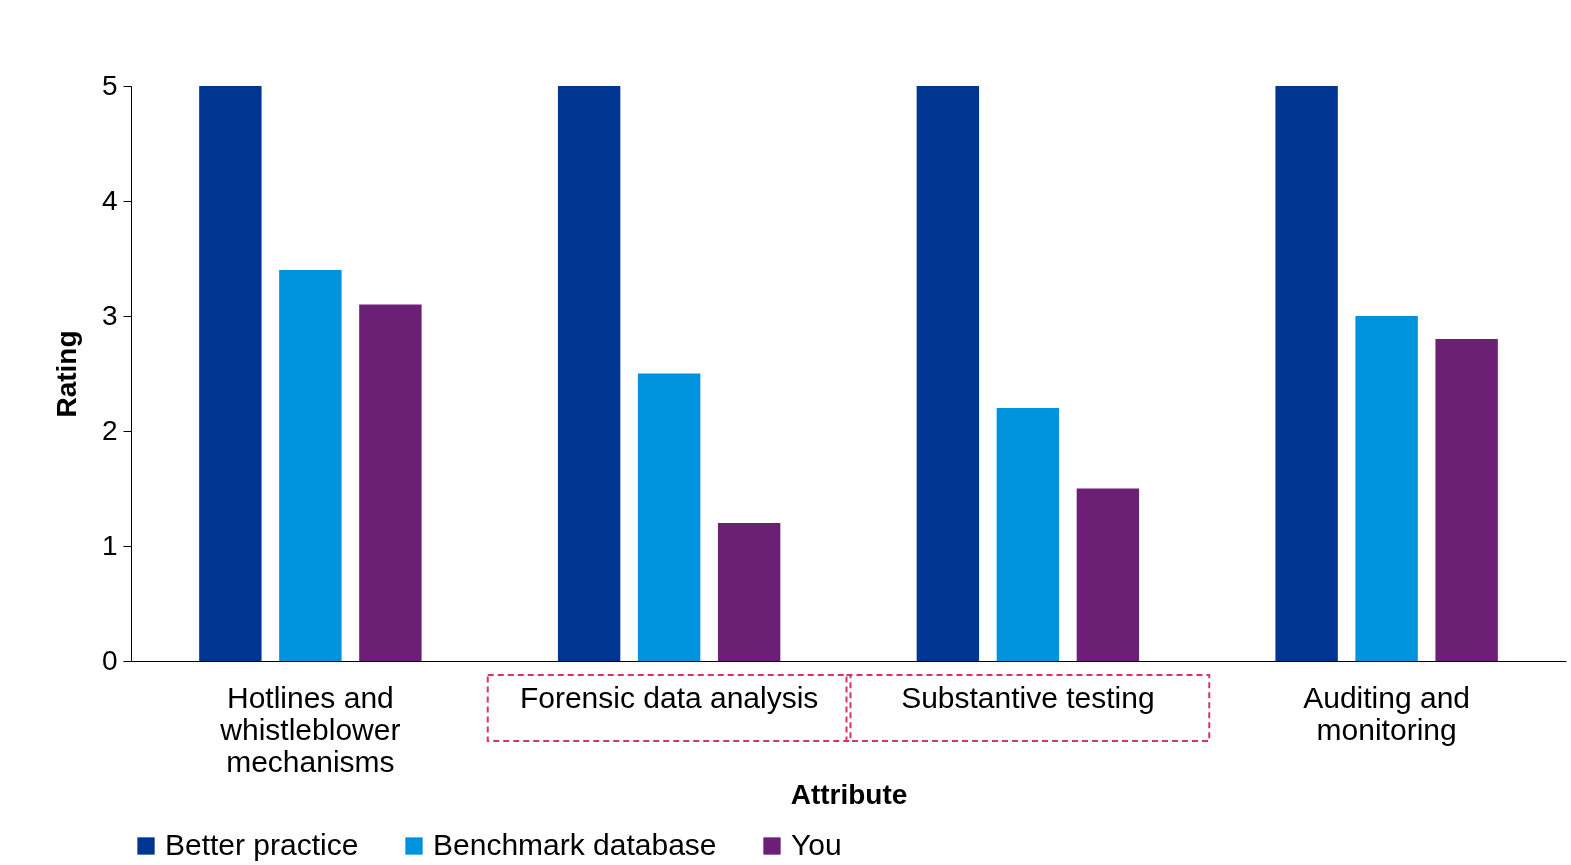  What do you see at coordinates (575, 844) in the screenshot?
I see `legend-label: Benchmark database` at bounding box center [575, 844].